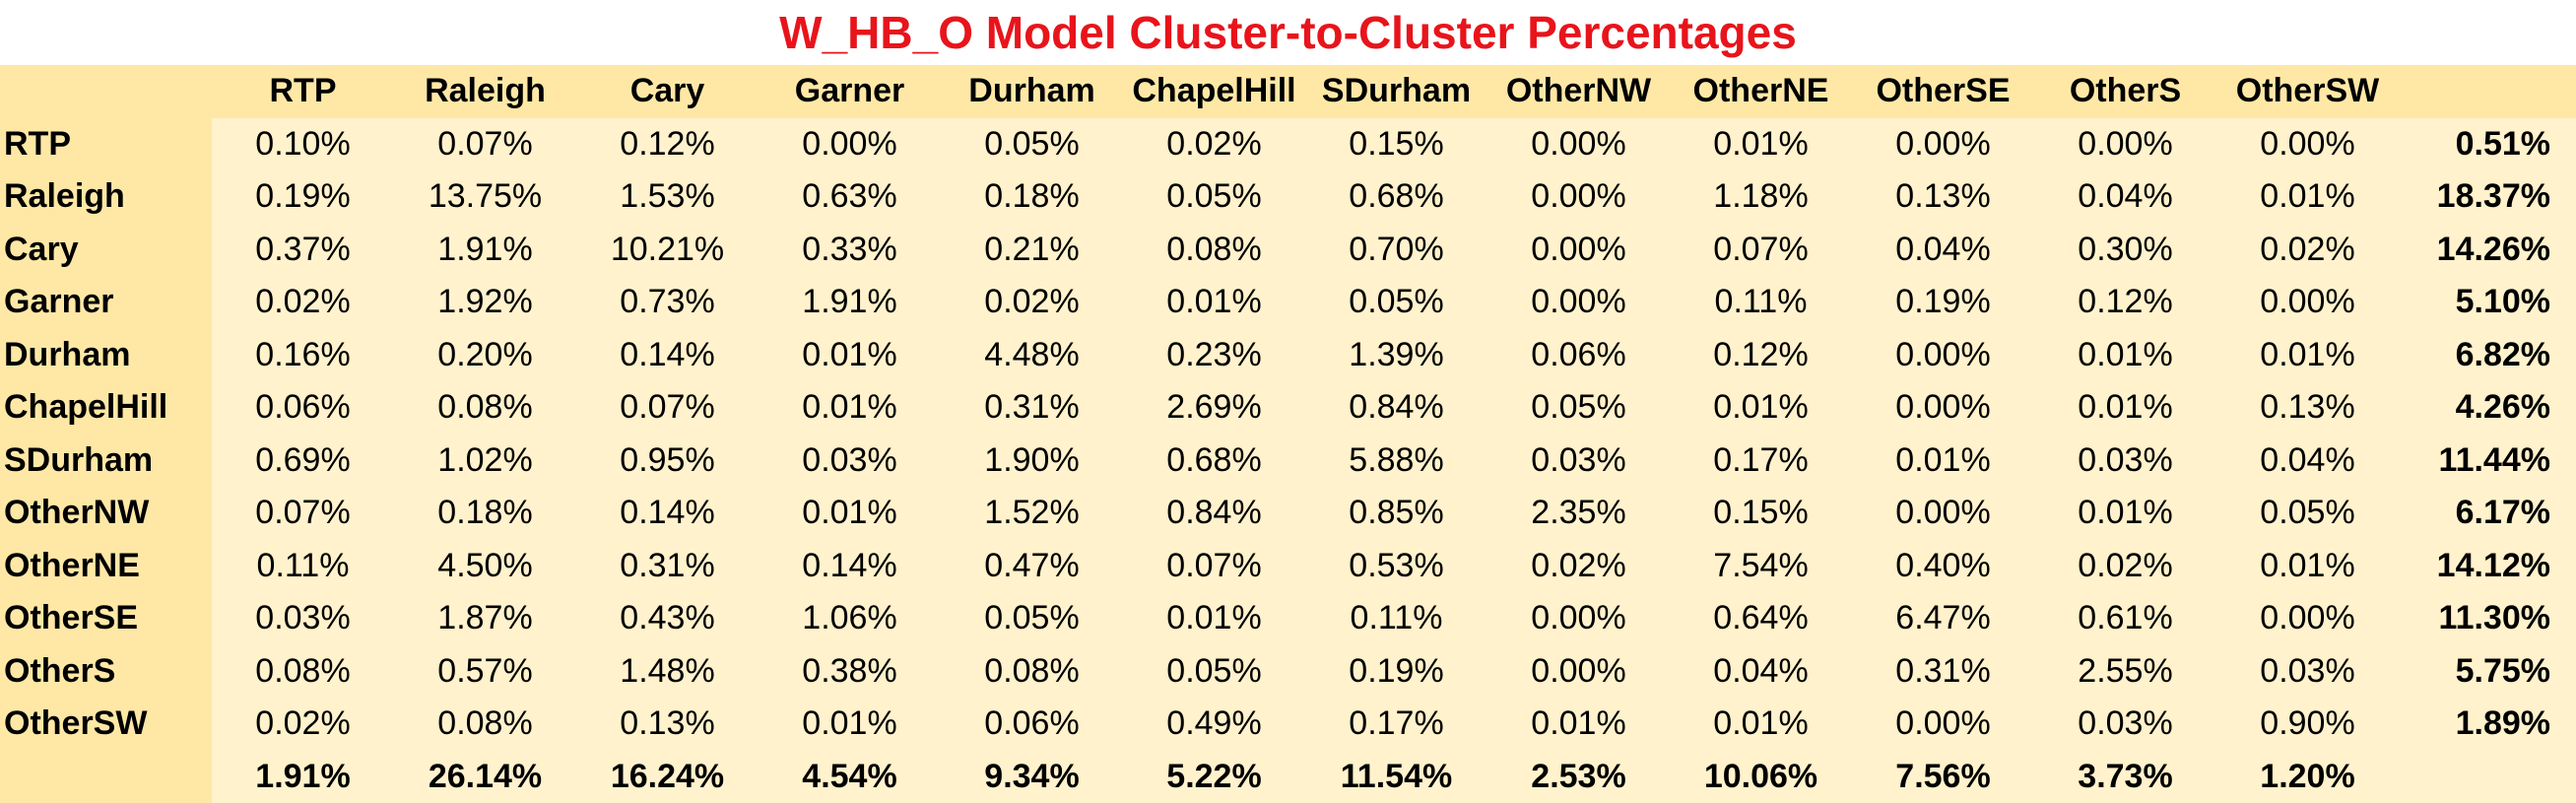 This screenshot has height=803, width=2576. Describe the element at coordinates (850, 777) in the screenshot. I see `column-total-garner: 4.54%` at that location.